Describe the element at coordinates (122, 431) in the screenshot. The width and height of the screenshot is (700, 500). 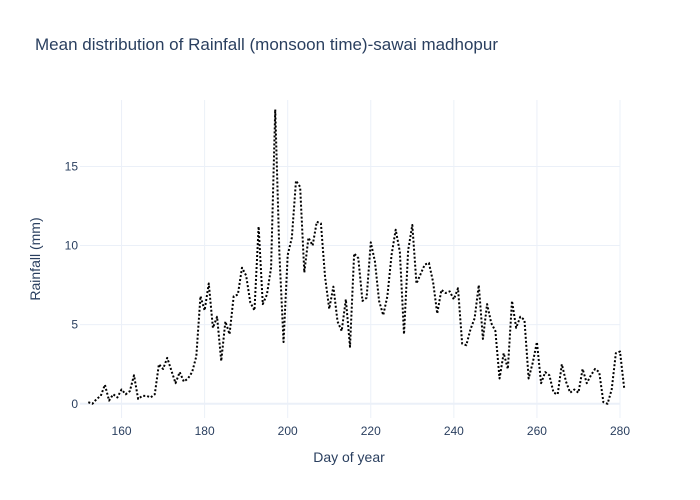
I see `x-tick-label: 160` at that location.